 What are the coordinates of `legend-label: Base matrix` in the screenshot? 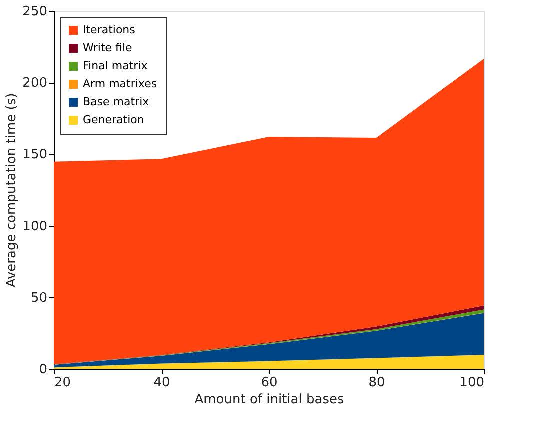 It's located at (116, 102).